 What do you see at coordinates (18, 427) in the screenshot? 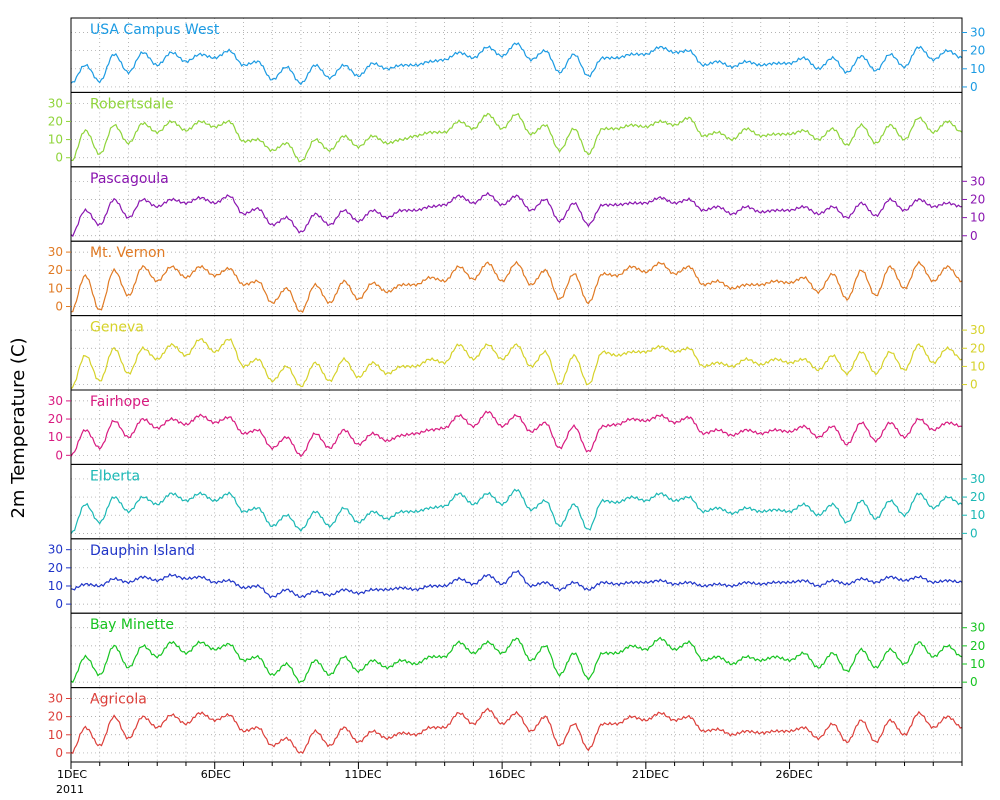
I see `y-axis-label: 2m Temperature (C)` at bounding box center [18, 427].